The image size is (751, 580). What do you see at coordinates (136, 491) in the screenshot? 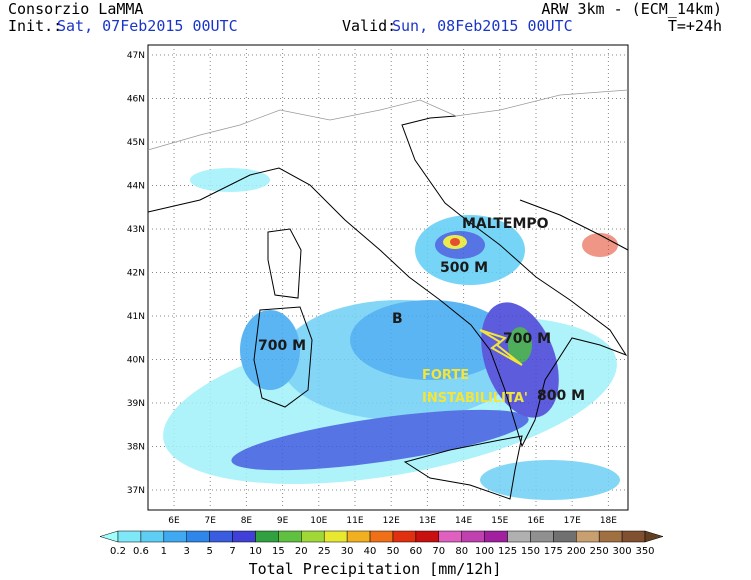
I see `lat-label: 37N` at bounding box center [136, 491].